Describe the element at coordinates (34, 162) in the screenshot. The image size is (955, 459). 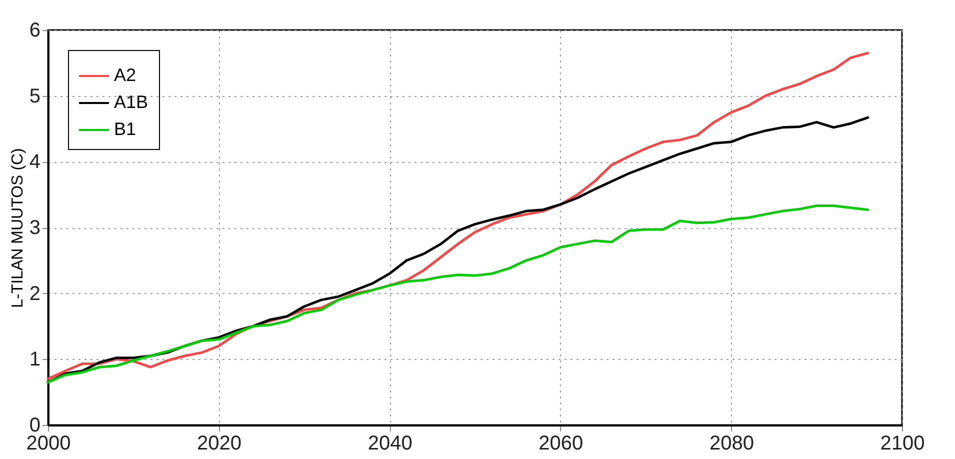
I see `y-tick-label: 4` at that location.